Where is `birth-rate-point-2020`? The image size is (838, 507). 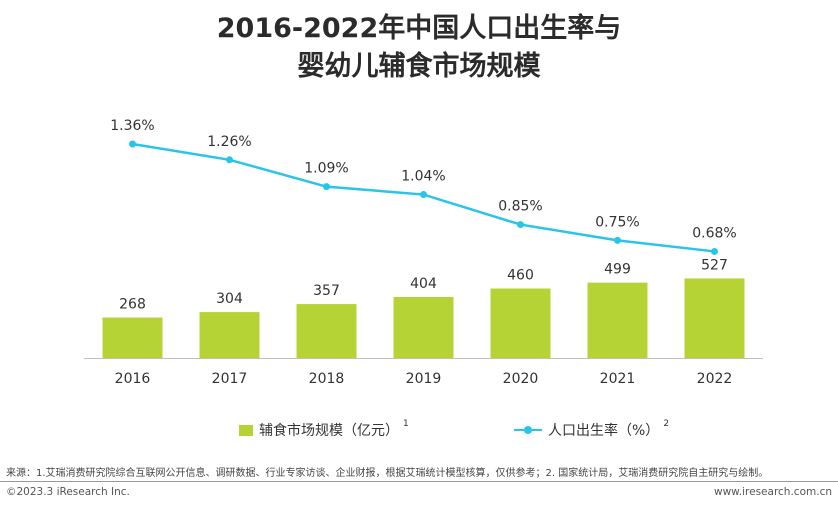 birth-rate-point-2020 is located at coordinates (520, 225).